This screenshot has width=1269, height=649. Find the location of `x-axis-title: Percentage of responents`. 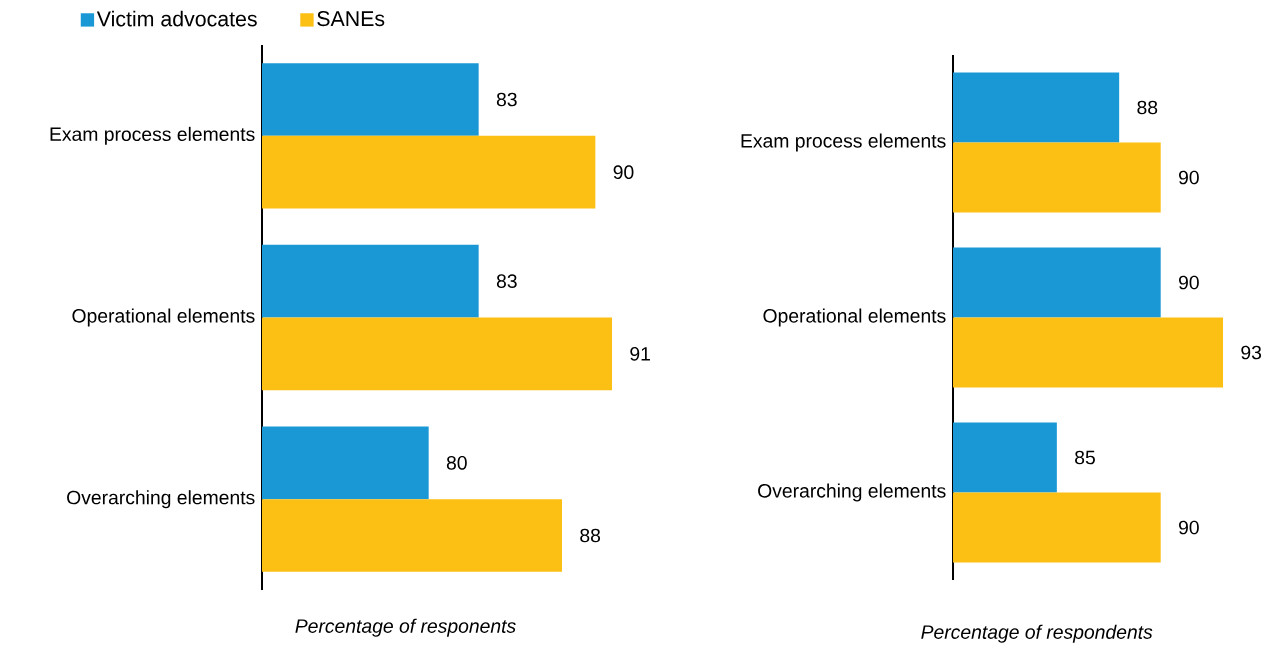

x-axis-title: Percentage of responents is located at coordinates (405, 627).